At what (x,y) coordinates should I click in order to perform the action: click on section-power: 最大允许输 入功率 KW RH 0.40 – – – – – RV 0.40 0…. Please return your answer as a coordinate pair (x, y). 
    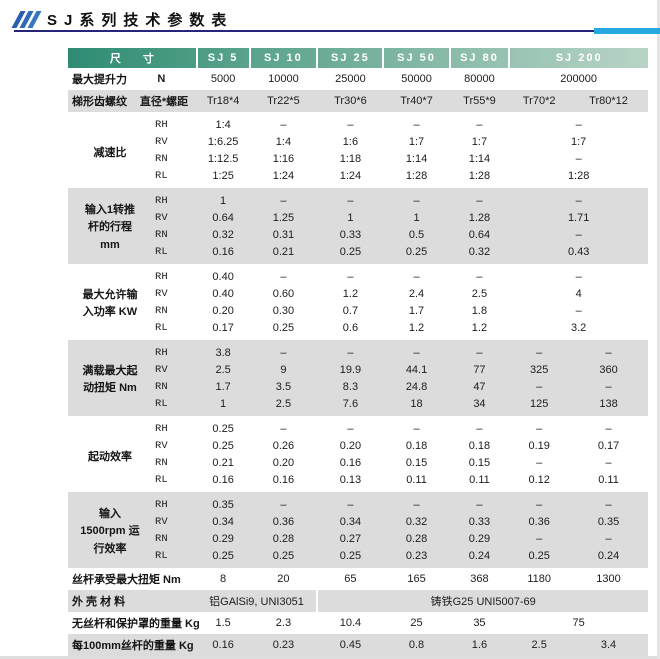
    Looking at the image, I should click on (358, 302).